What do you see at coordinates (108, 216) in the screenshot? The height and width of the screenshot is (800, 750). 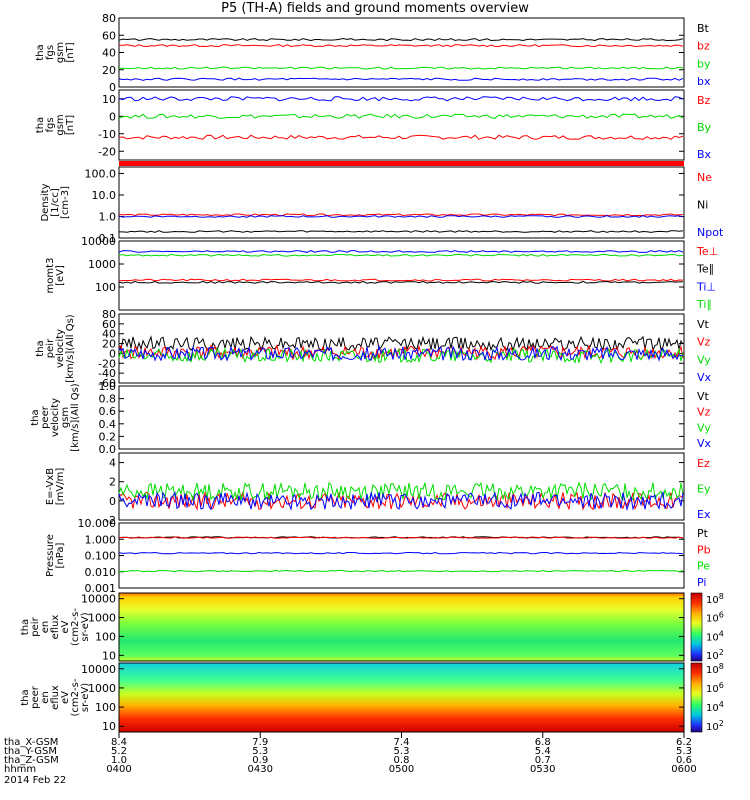 I see `y-tick-label: 1.0` at bounding box center [108, 216].